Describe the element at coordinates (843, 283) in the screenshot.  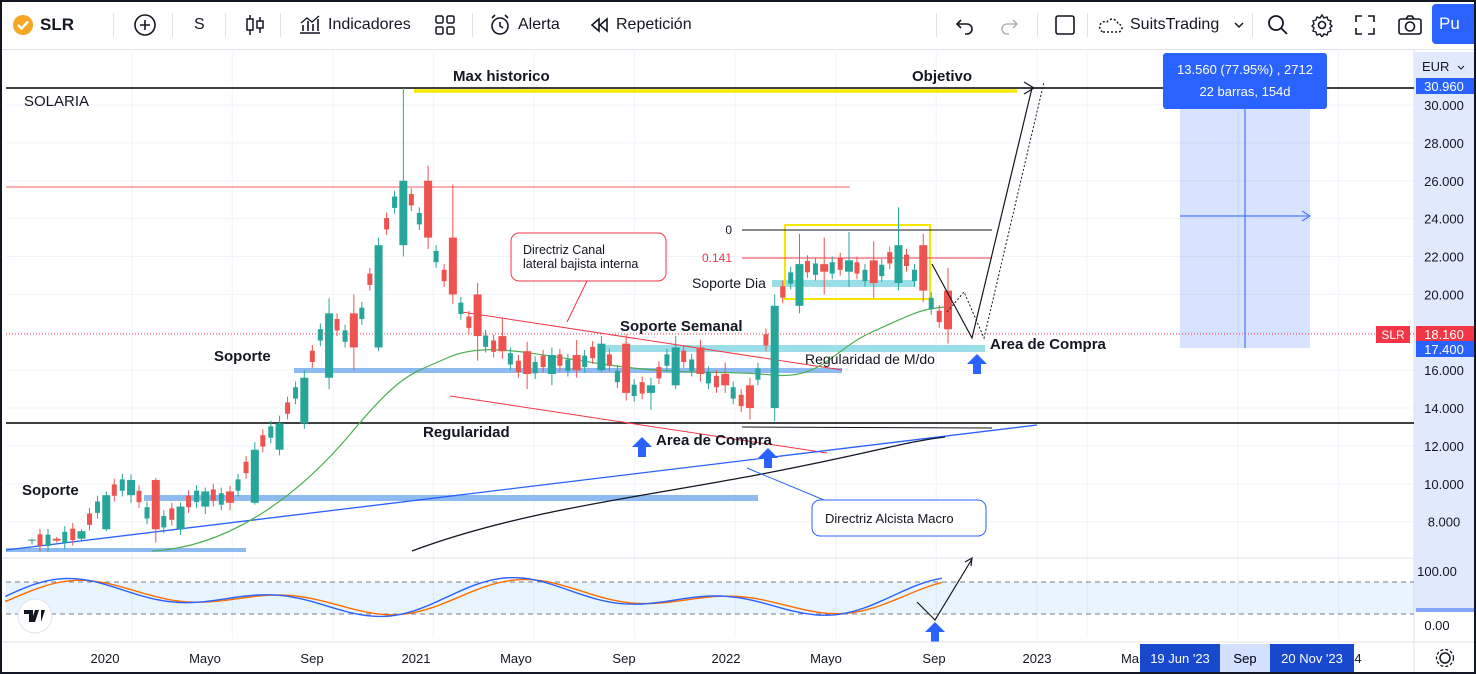
I see `soporte-dia-band` at that location.